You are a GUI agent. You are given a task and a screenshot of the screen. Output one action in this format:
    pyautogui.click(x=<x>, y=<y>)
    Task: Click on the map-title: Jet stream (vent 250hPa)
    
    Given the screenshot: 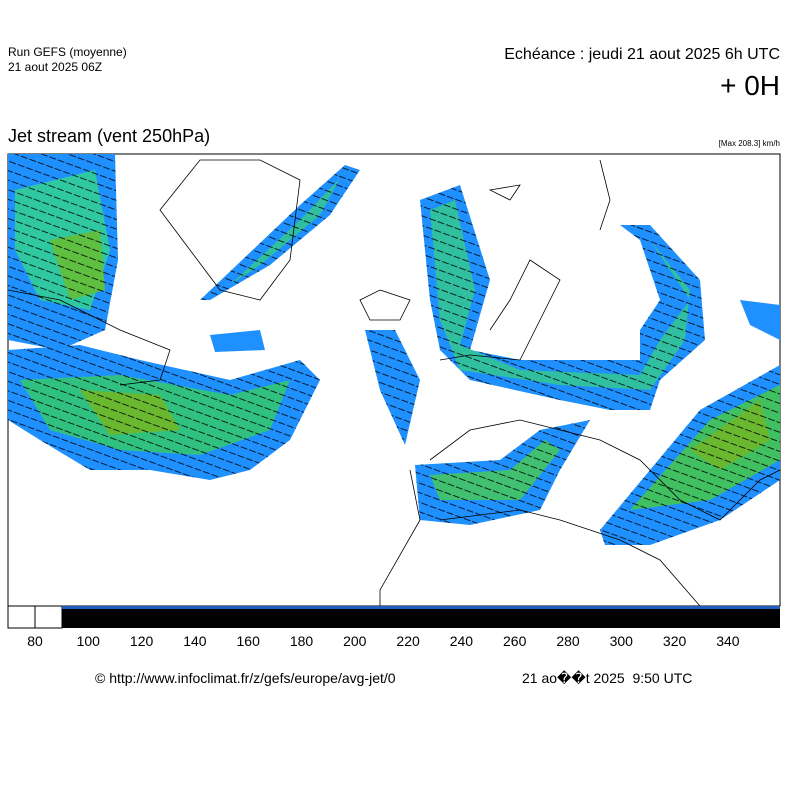 What is the action you would take?
    pyautogui.click(x=109, y=136)
    